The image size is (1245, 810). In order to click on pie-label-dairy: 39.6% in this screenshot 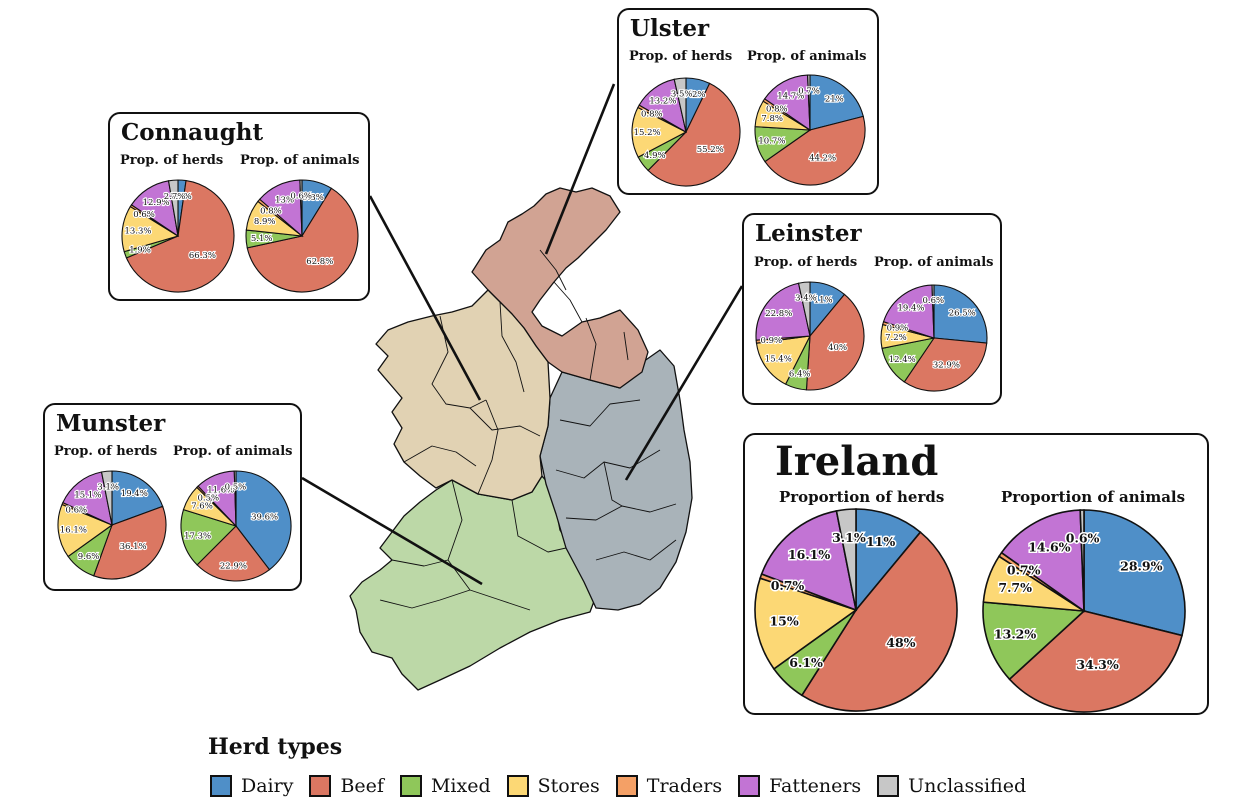, I will do `click(264, 517)`.